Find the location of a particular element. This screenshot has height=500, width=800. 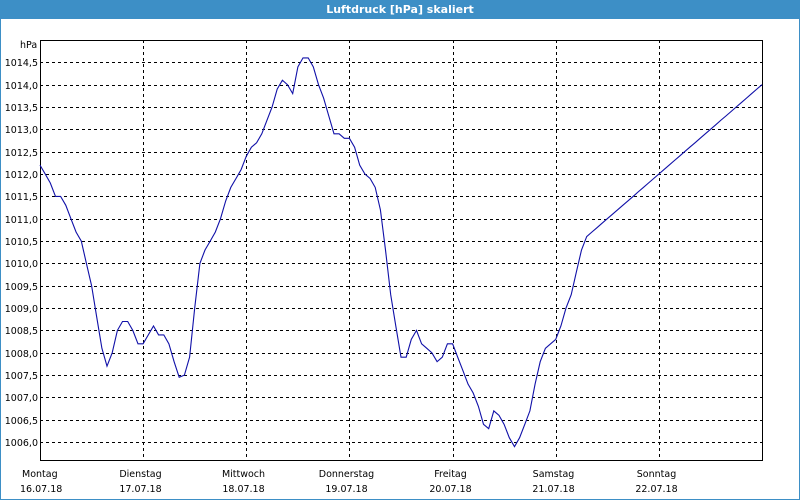

x-tick-day: Montag is located at coordinates (40, 474).